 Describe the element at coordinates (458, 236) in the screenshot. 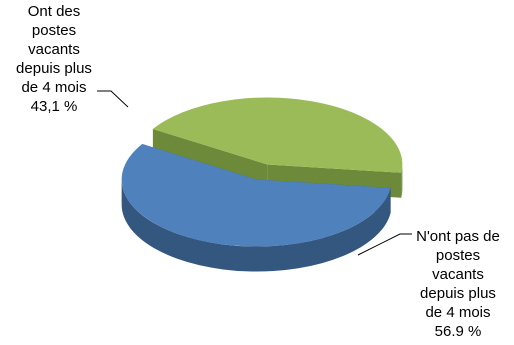

I see `slice-label-line: N'ont pas de` at that location.